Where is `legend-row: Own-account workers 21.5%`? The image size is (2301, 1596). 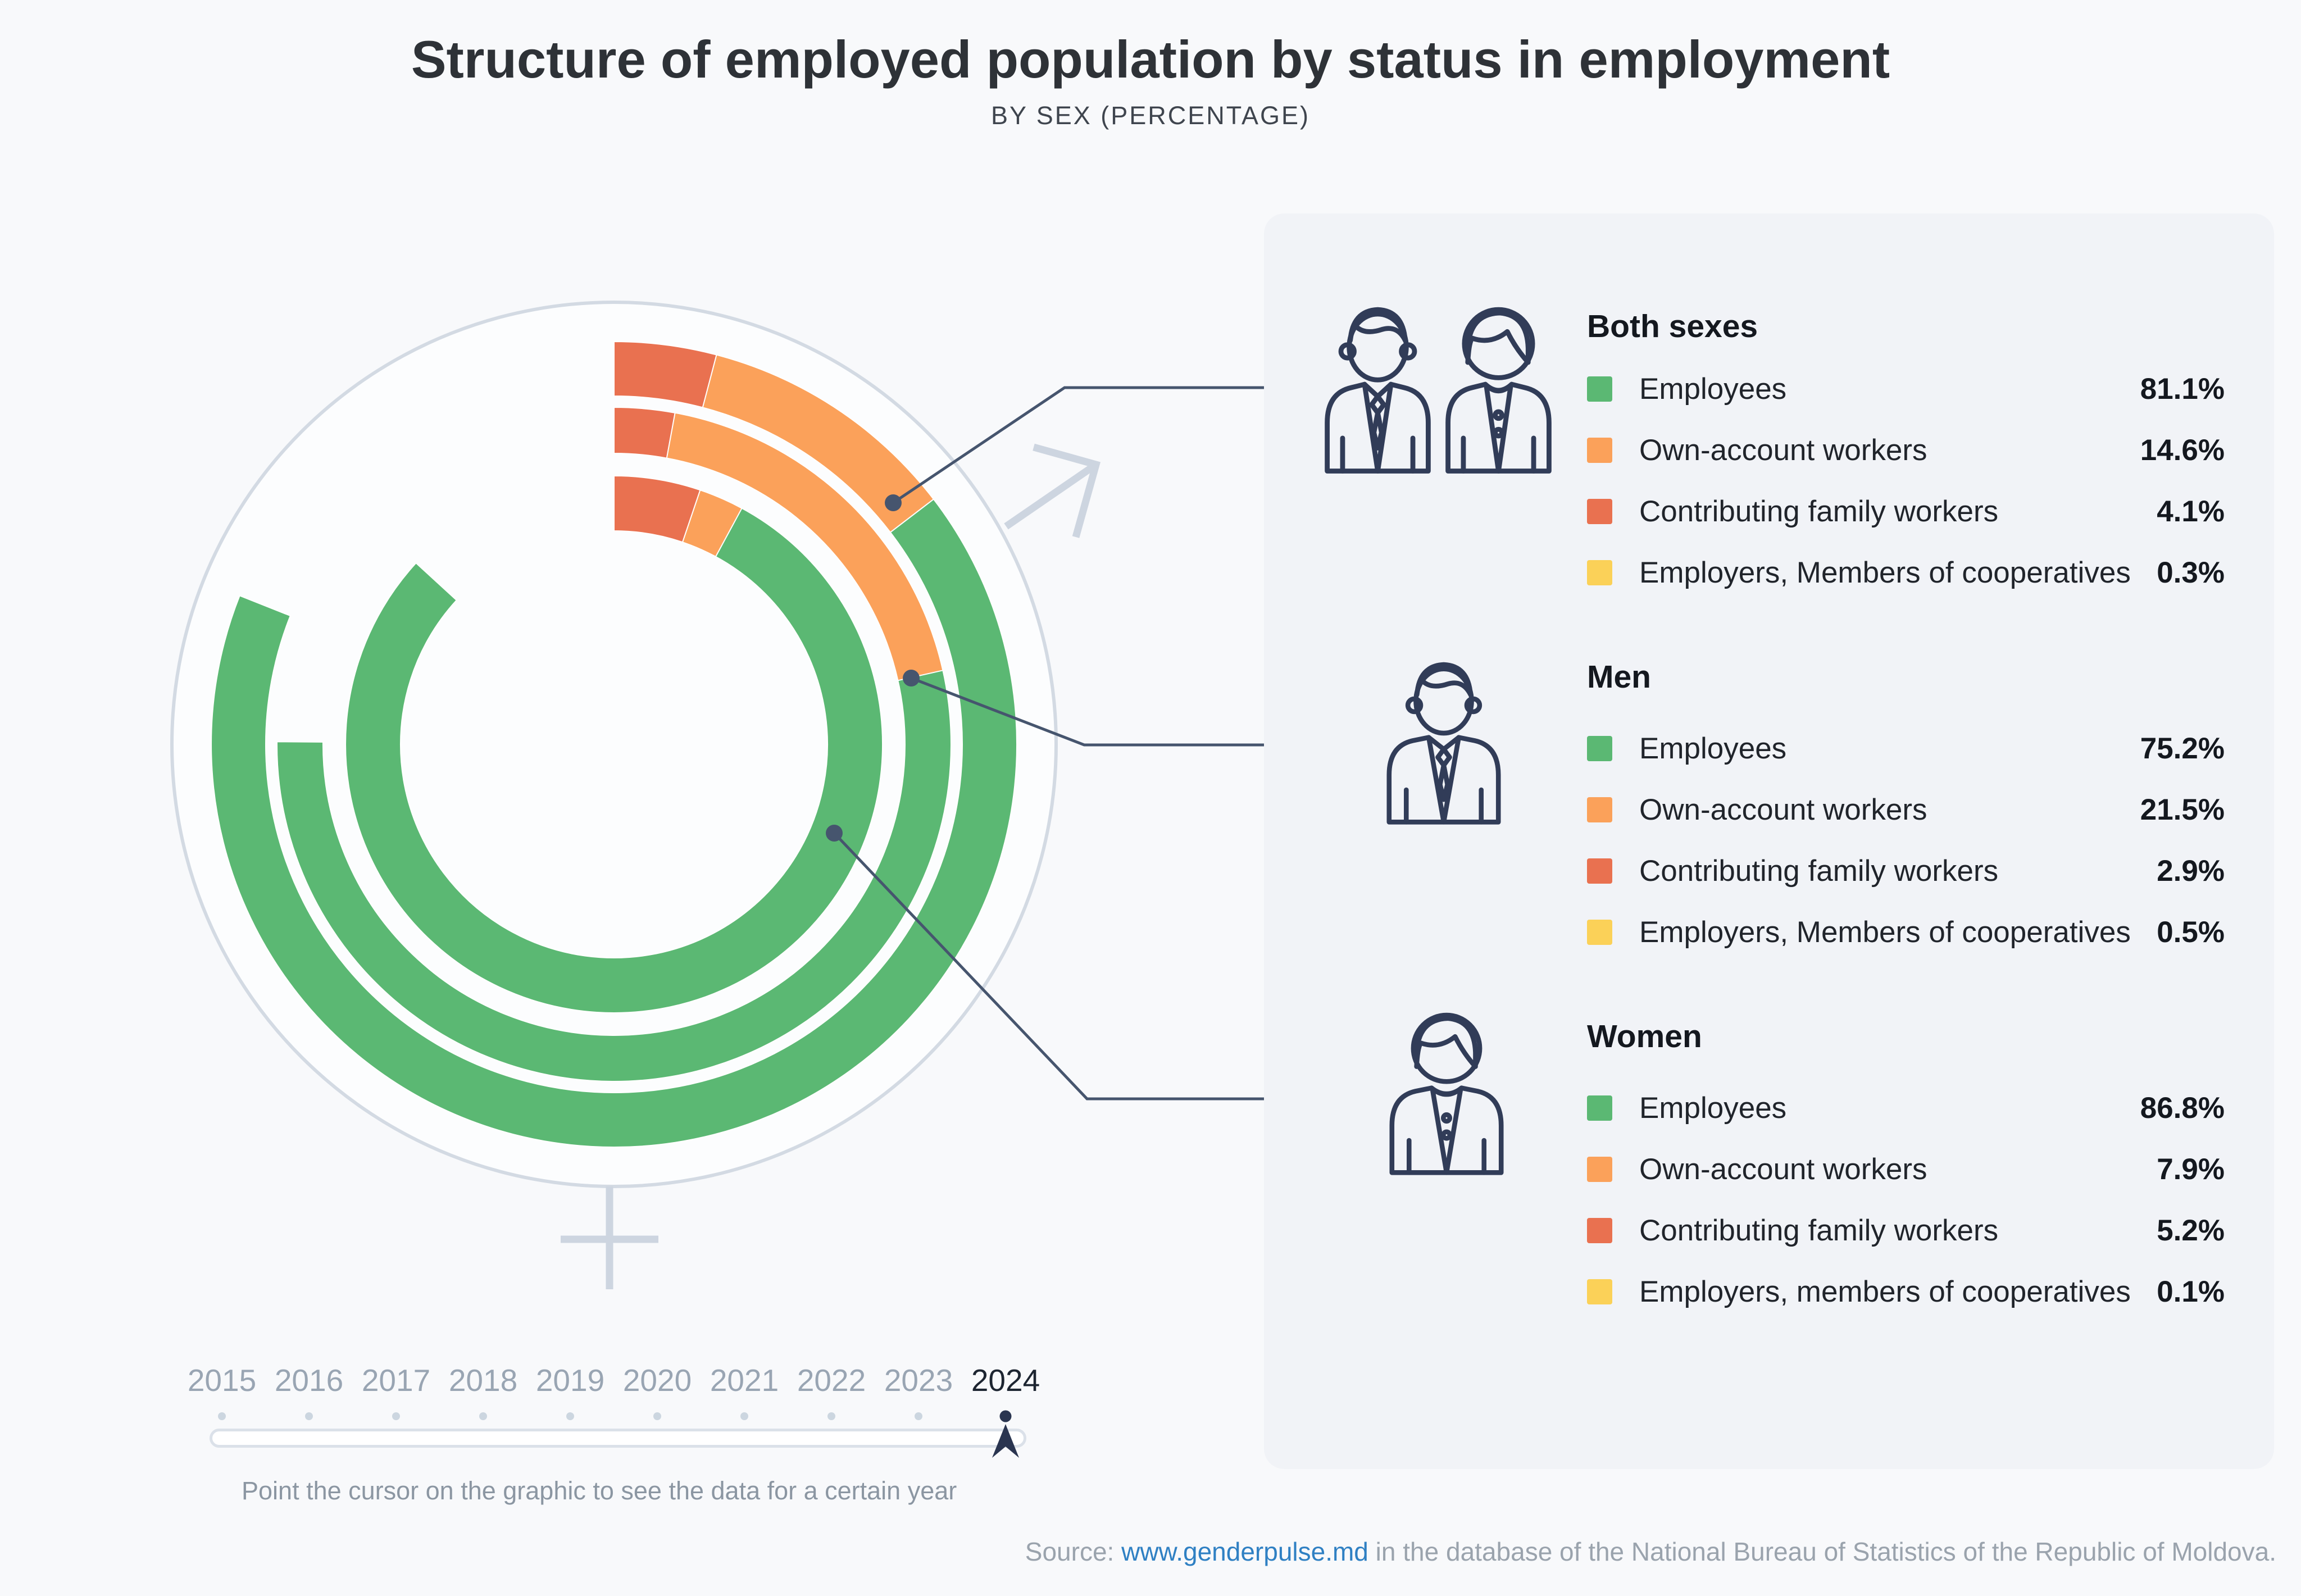
legend-row: Own-account workers 21.5% is located at coordinates (1769, 809).